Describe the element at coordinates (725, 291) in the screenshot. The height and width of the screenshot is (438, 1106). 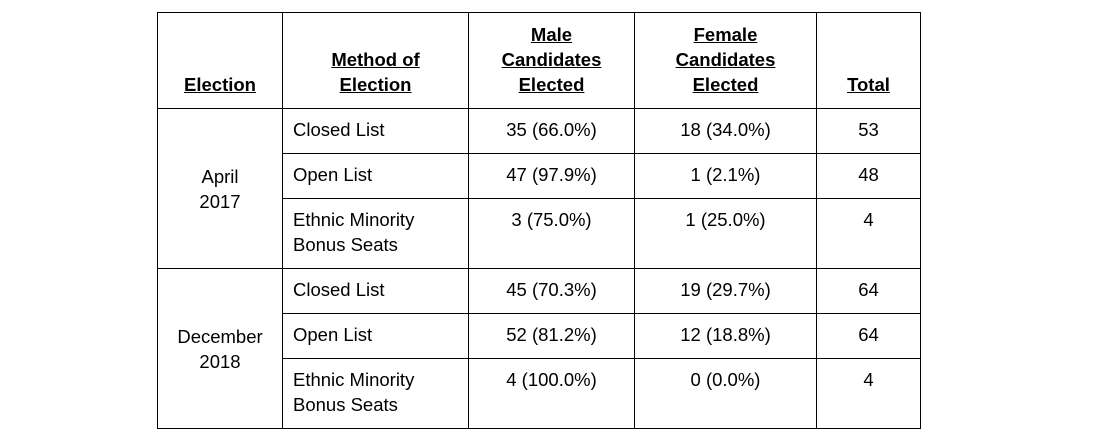
I see `female-cell: 19 (29.7%)` at that location.